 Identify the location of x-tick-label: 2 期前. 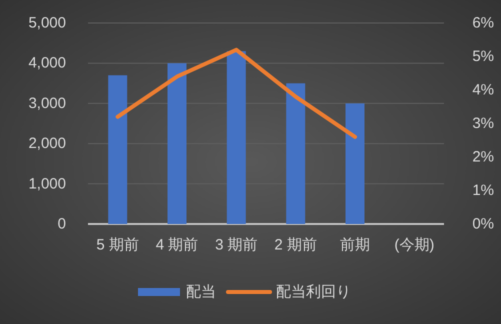
(295, 245).